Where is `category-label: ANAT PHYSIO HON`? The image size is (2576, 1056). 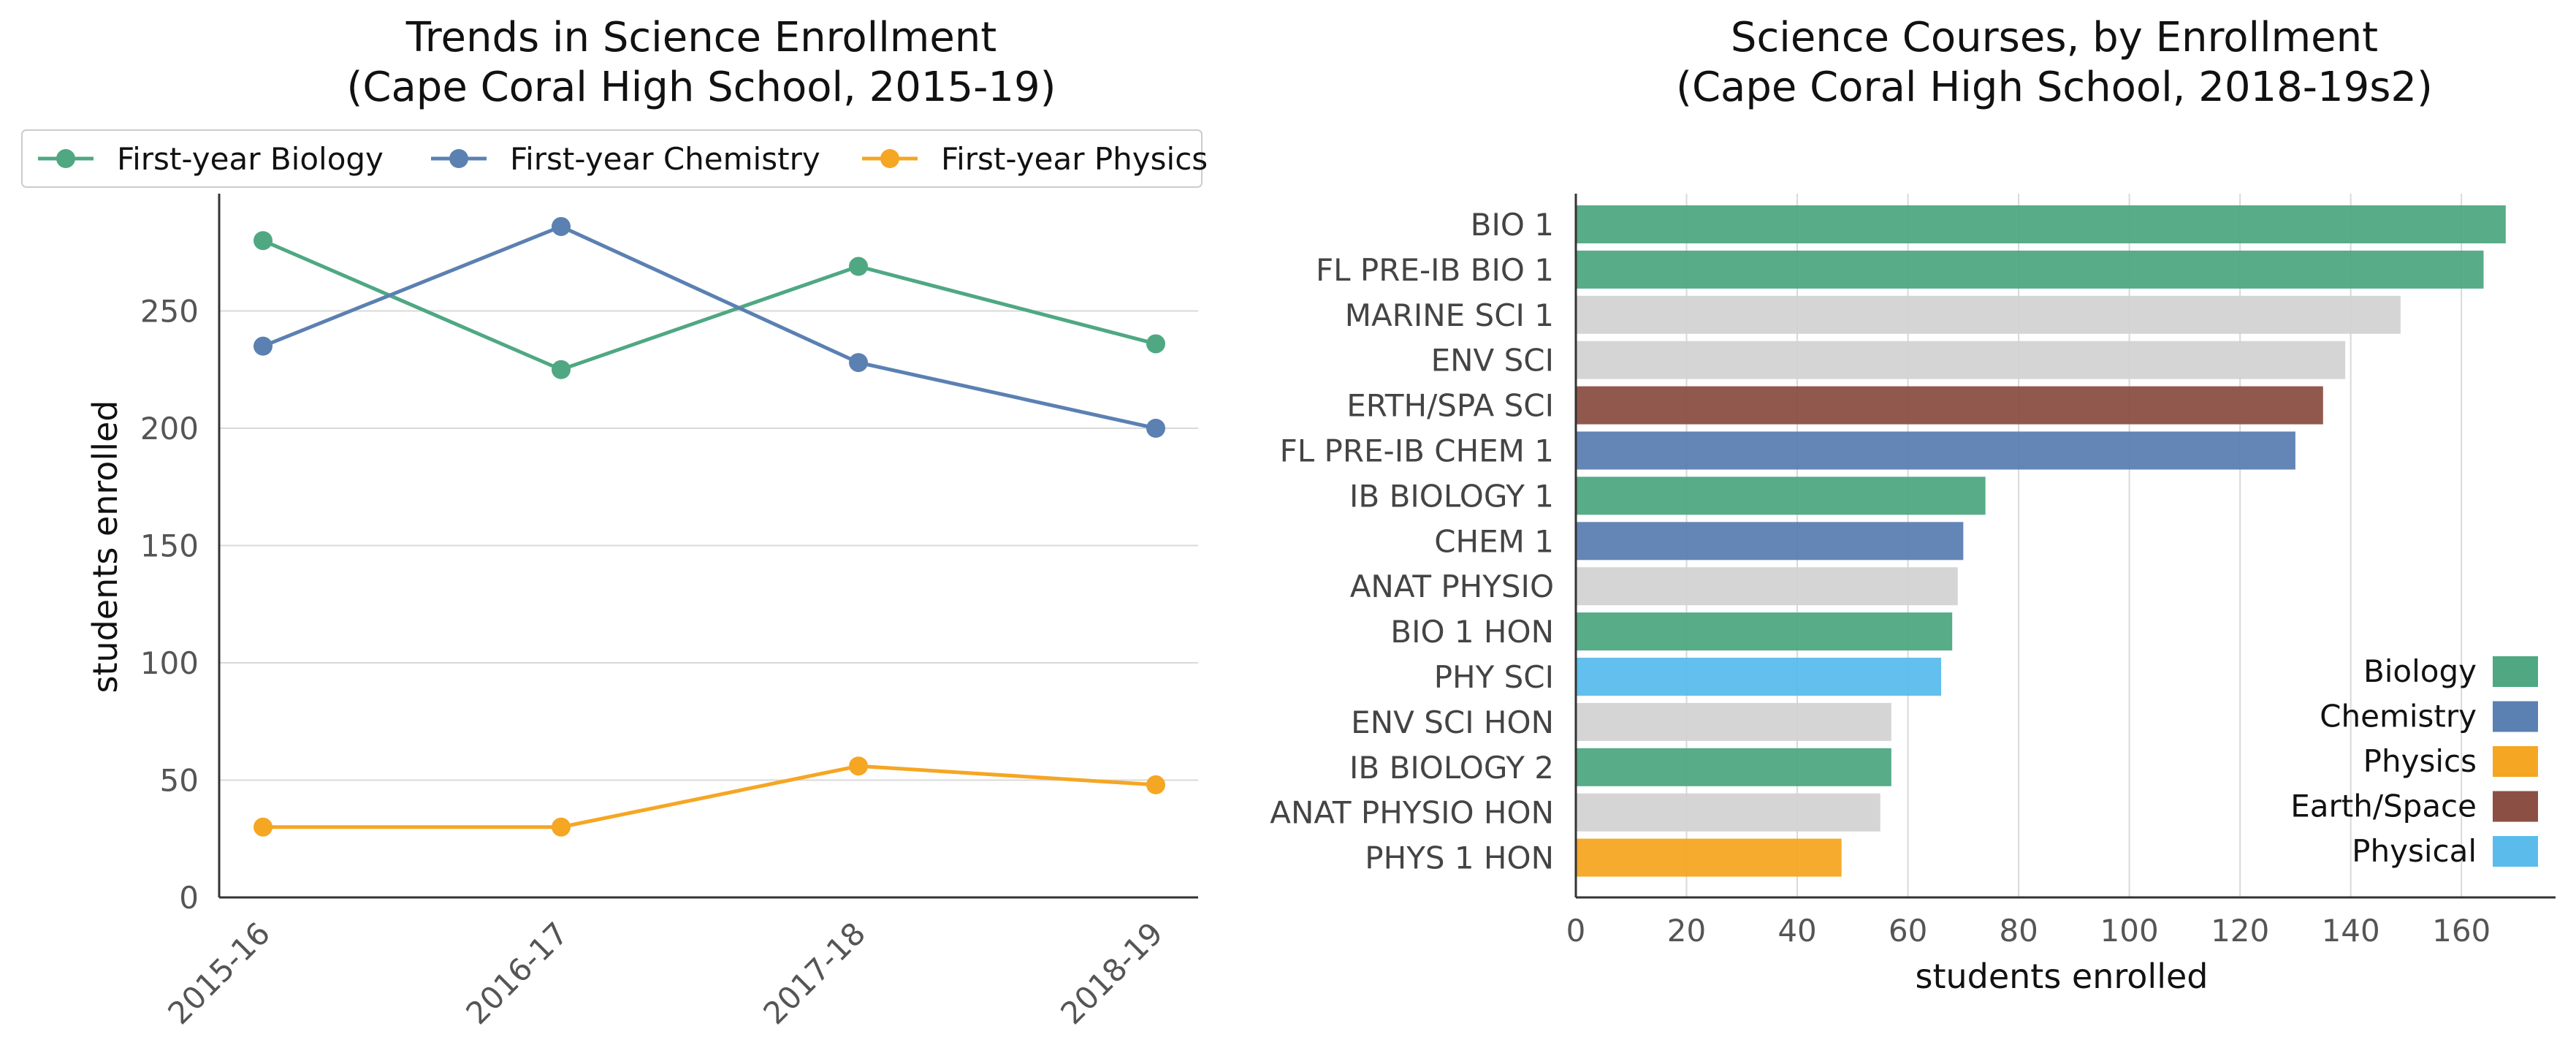 category-label: ANAT PHYSIO HON is located at coordinates (1412, 813).